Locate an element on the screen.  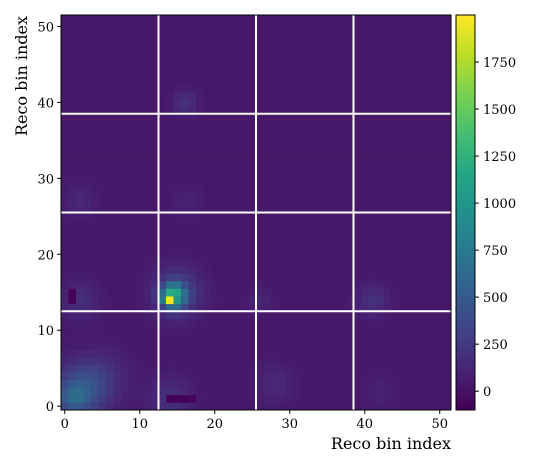
x-tick-label: 0 is located at coordinates (65, 424).